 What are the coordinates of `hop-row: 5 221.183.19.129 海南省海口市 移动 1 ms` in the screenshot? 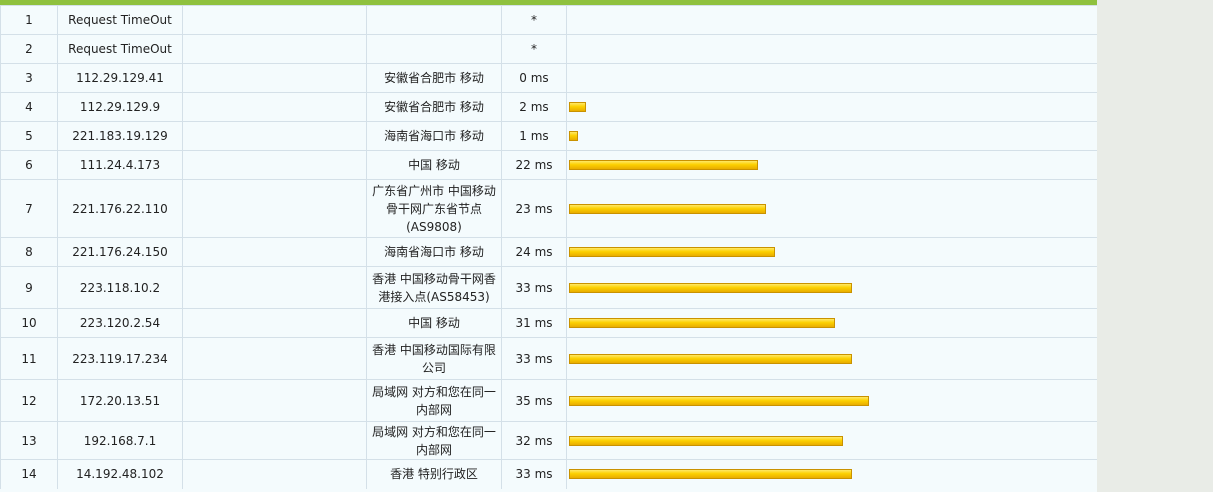 It's located at (548, 136).